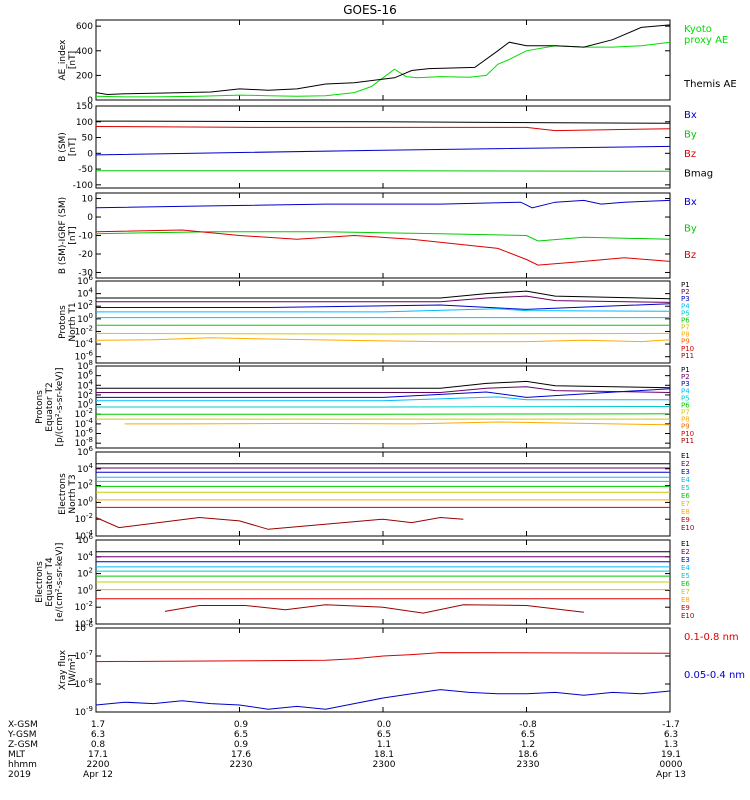 The width and height of the screenshot is (750, 800). What do you see at coordinates (241, 745) in the screenshot?
I see `table-cell: 0.9` at bounding box center [241, 745].